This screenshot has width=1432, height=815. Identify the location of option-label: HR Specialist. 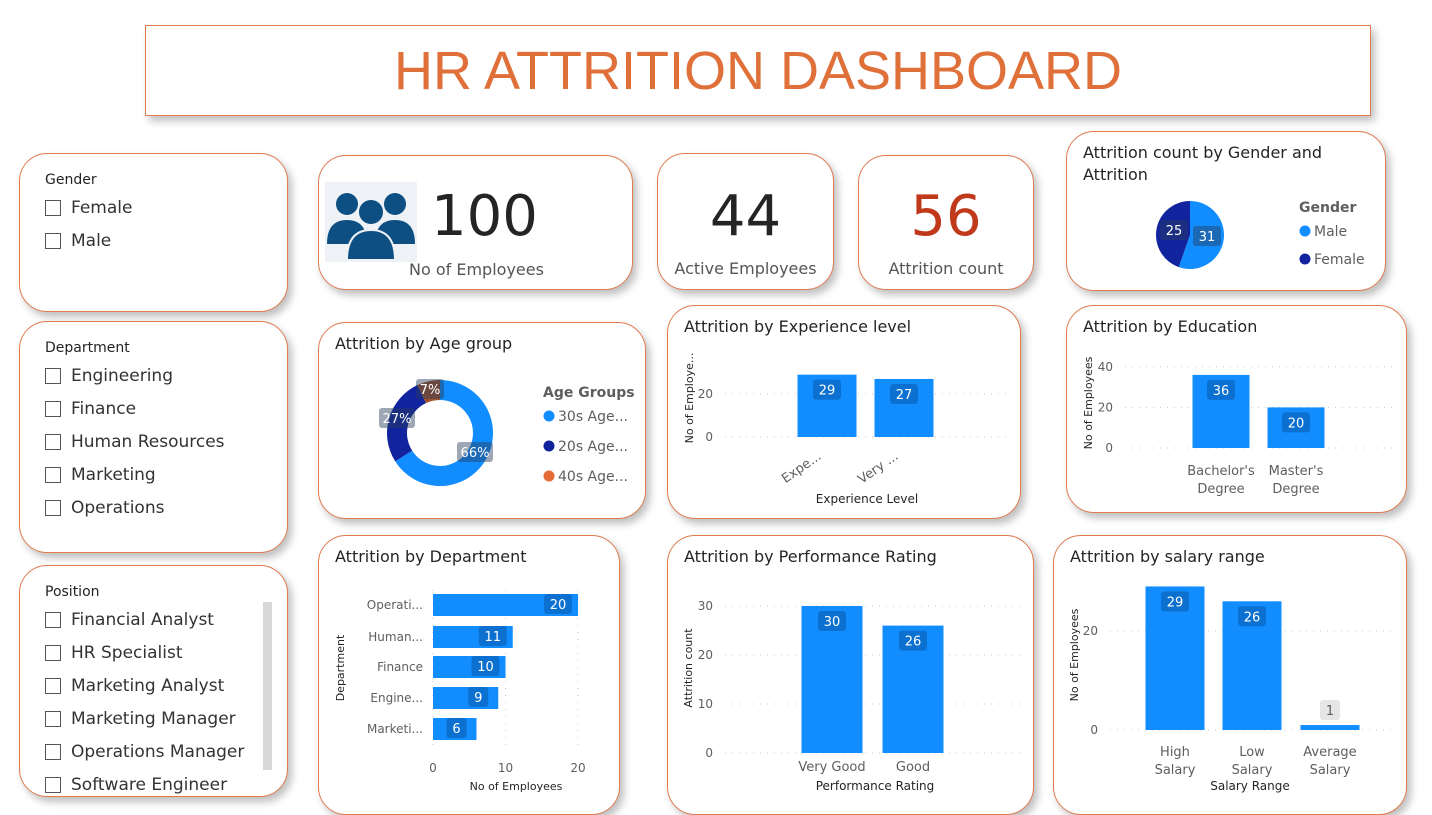
(127, 653).